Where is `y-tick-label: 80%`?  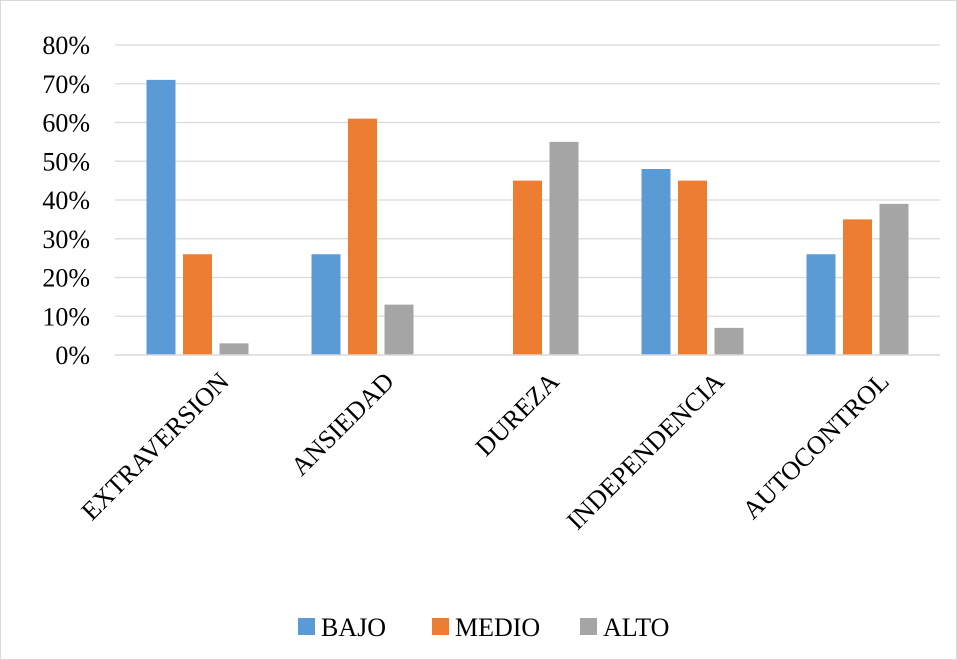 y-tick-label: 80% is located at coordinates (66, 45).